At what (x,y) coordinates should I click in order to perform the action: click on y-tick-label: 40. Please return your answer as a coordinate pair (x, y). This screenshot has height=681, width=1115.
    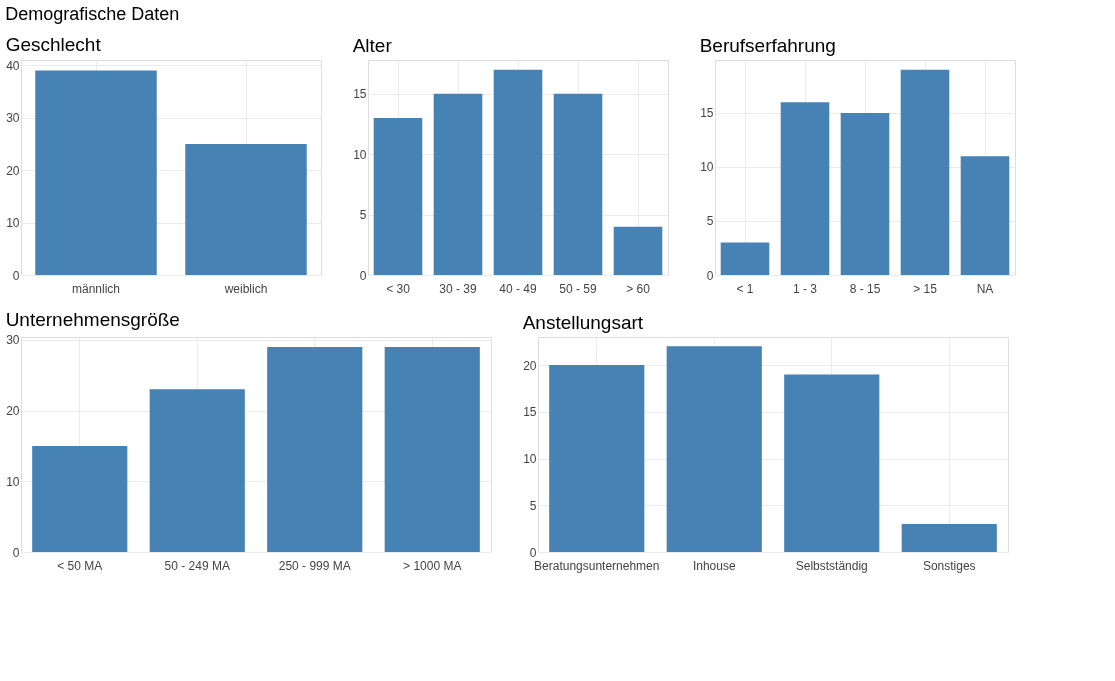
    Looking at the image, I should click on (13, 65).